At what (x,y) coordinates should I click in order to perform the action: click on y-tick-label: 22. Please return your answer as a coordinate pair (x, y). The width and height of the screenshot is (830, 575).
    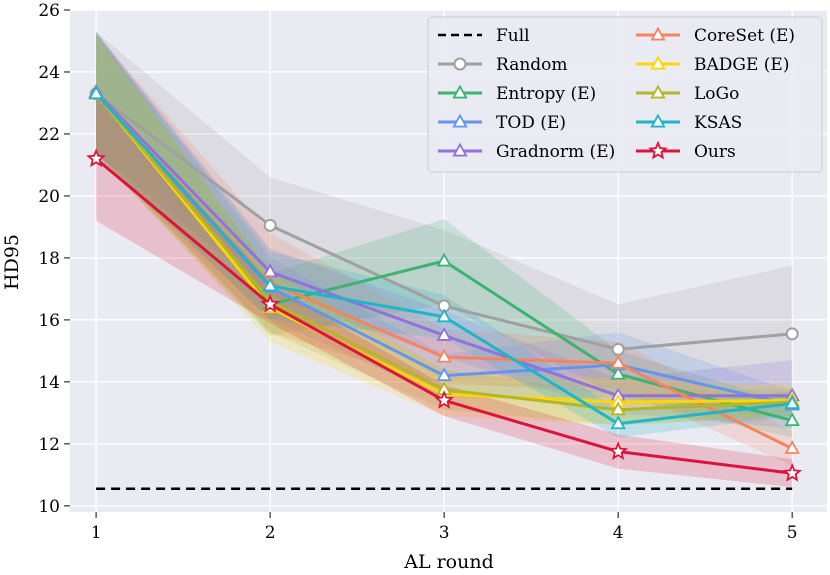
    Looking at the image, I should click on (49, 135).